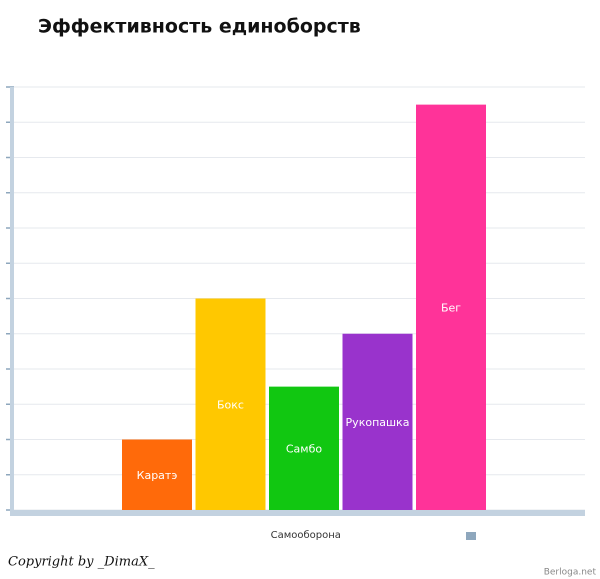 The image size is (600, 579). Describe the element at coordinates (570, 573) in the screenshot. I see `watermark: Berloga.net` at that location.